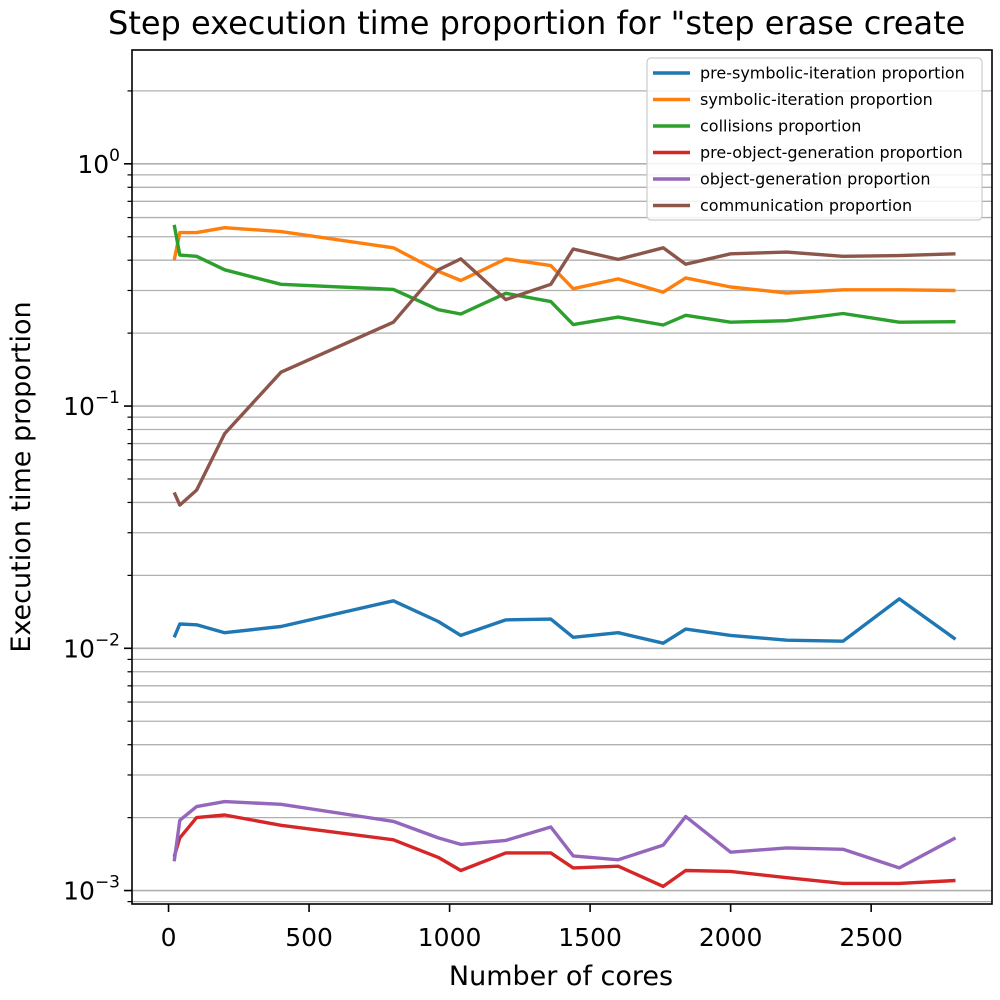  I want to click on y-tick-label: 10⁻³, so click(91, 889).